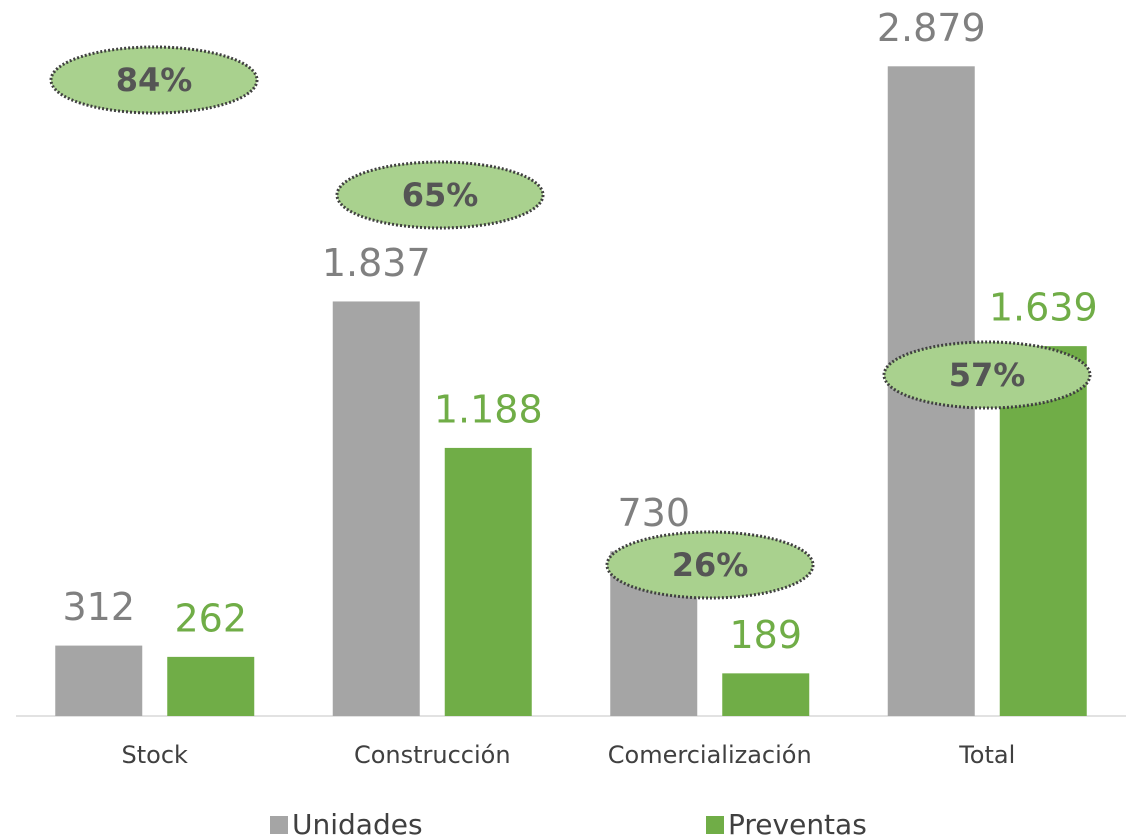  Describe the element at coordinates (765, 635) in the screenshot. I see `value-label: 189` at that location.